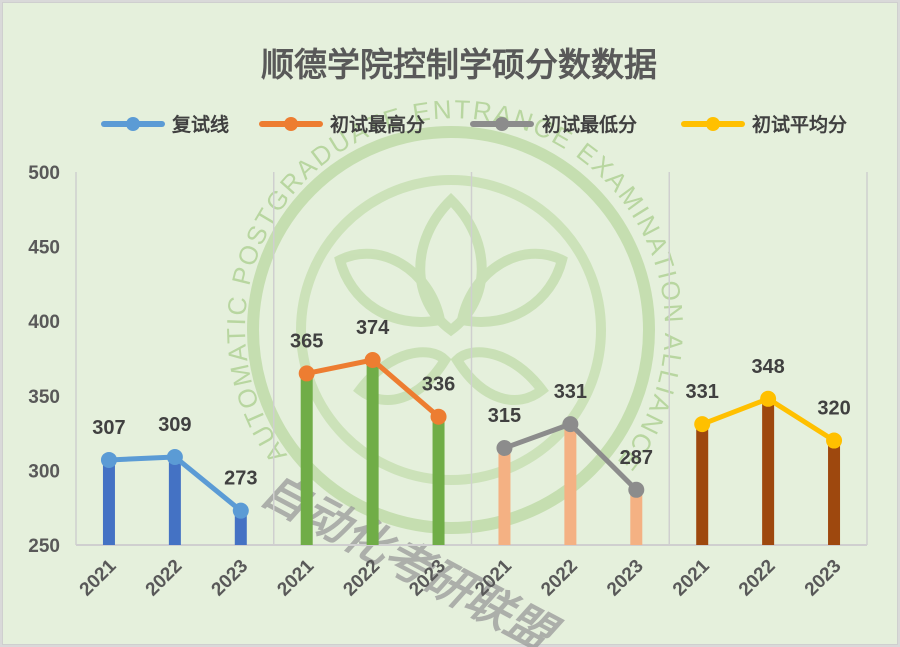  I want to click on y-tick-label: 300, so click(44, 471).